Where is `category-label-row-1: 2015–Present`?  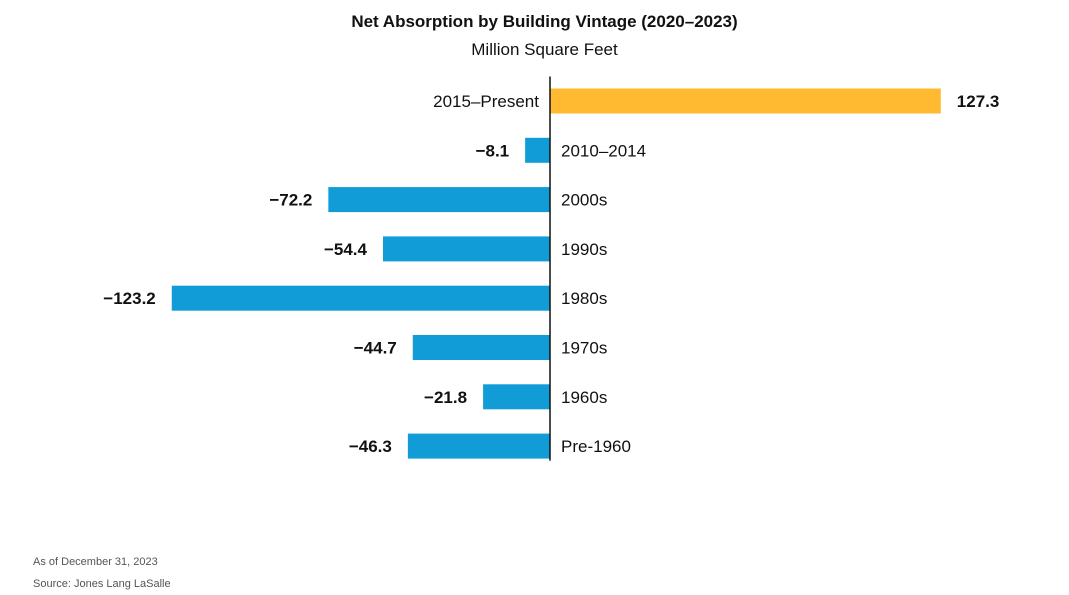 category-label-row-1: 2015–Present is located at coordinates (486, 101).